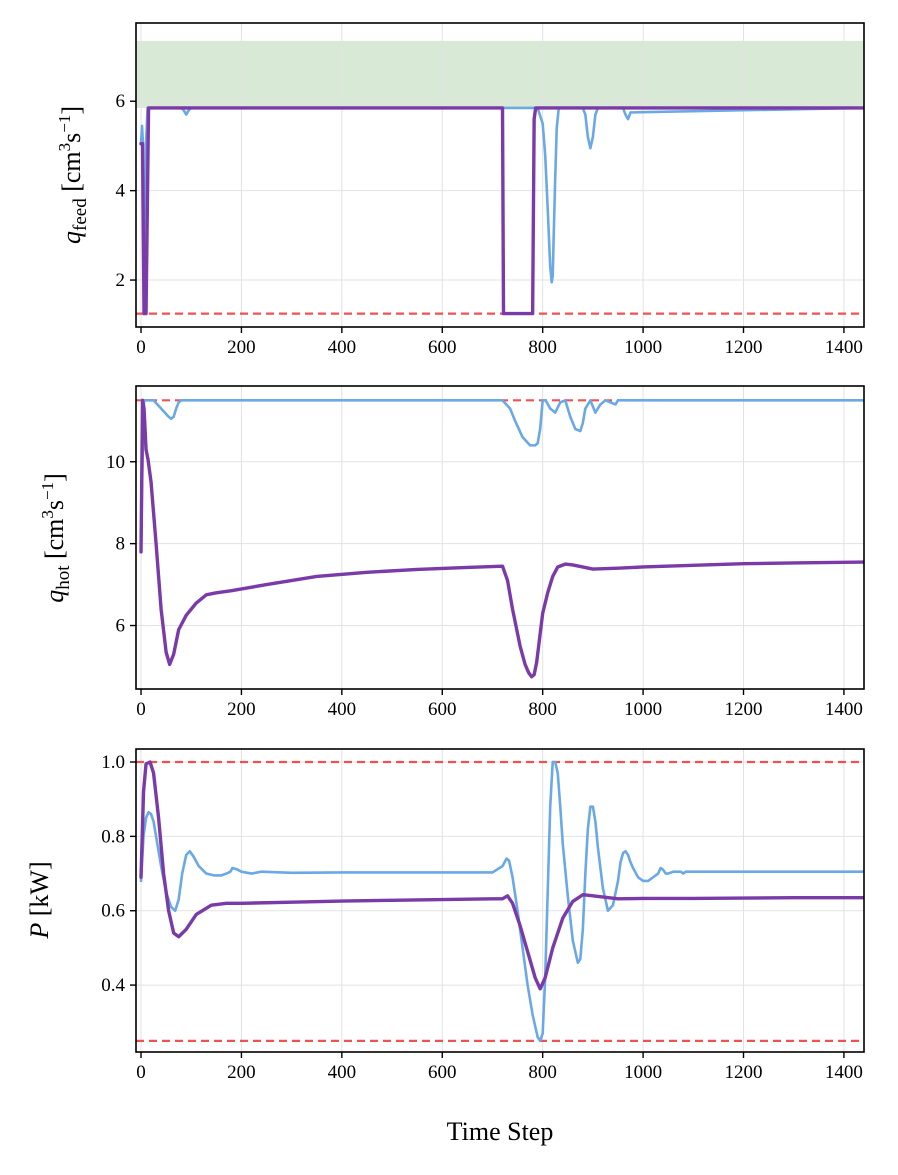 The width and height of the screenshot is (898, 1175). I want to click on y-tick-label: 0.6, so click(113, 911).